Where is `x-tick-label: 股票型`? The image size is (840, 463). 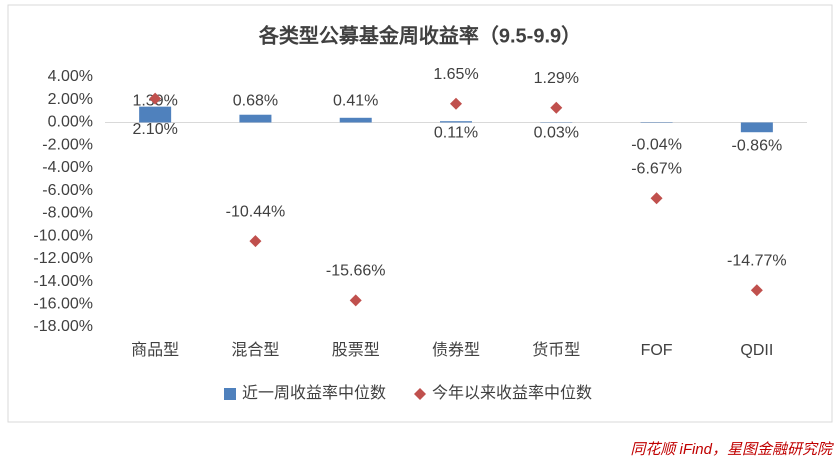 x-tick-label: 股票型 is located at coordinates (356, 350).